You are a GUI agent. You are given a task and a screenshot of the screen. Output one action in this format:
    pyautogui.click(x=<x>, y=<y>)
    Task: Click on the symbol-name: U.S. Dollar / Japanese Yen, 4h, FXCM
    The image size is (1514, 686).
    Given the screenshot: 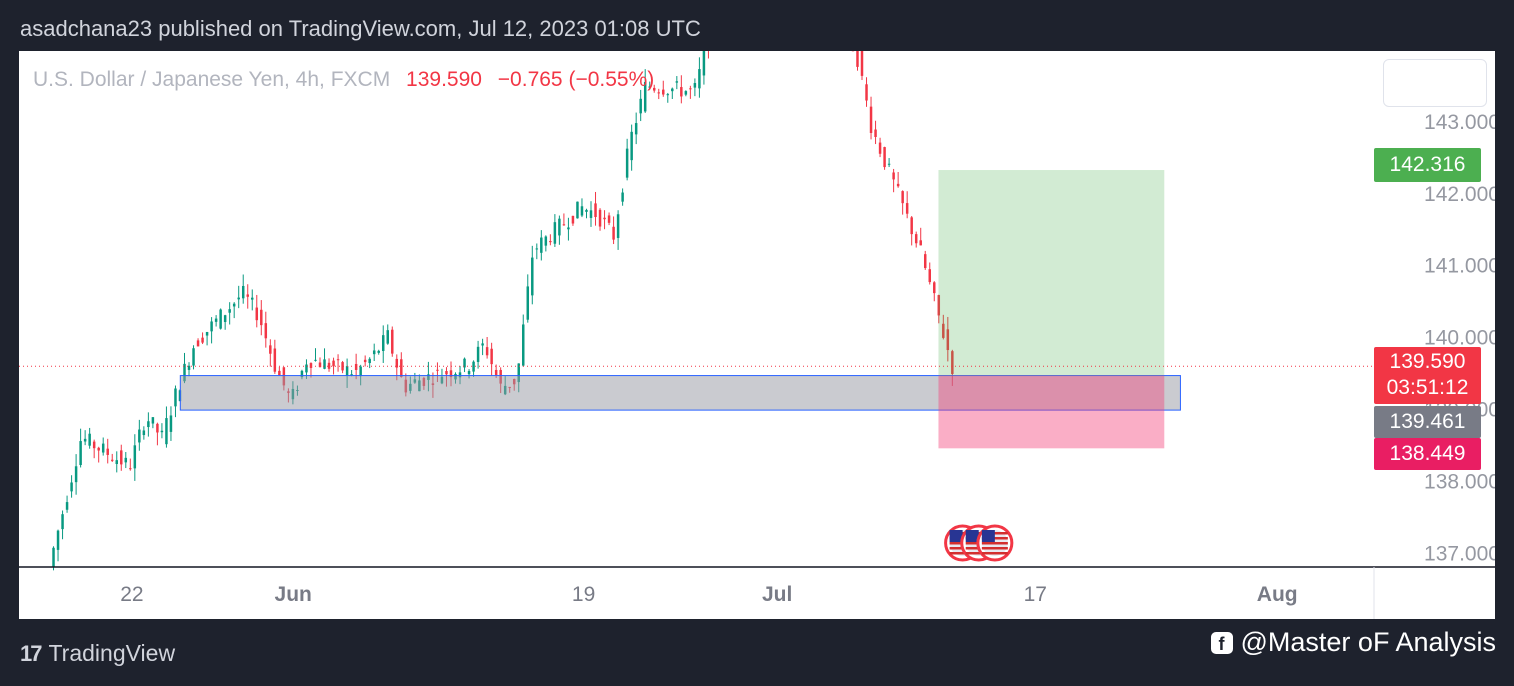 What is the action you would take?
    pyautogui.click(x=212, y=79)
    